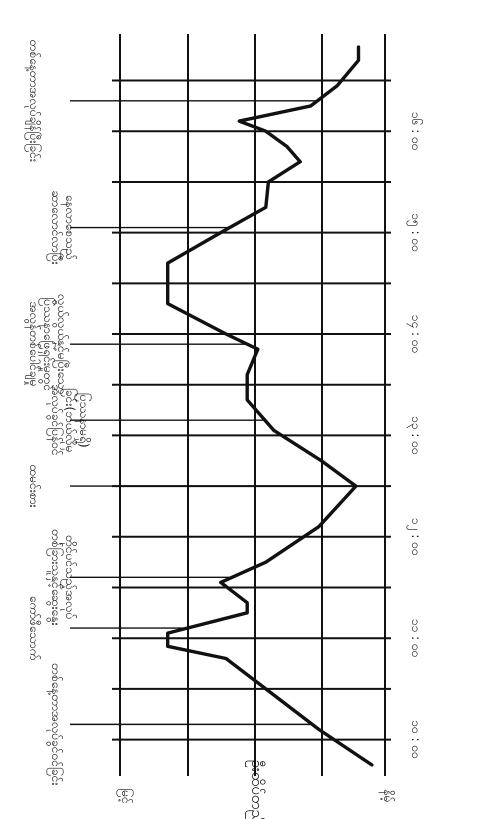 This screenshot has width=491, height=819. What do you see at coordinates (69, 420) in the screenshot?
I see `annotation-label: အလုပ်ခွင်ပြန်ဝင်ခြင်း(ဘယ်လိုမှပြဿနာမရှိ)` at bounding box center [69, 420].